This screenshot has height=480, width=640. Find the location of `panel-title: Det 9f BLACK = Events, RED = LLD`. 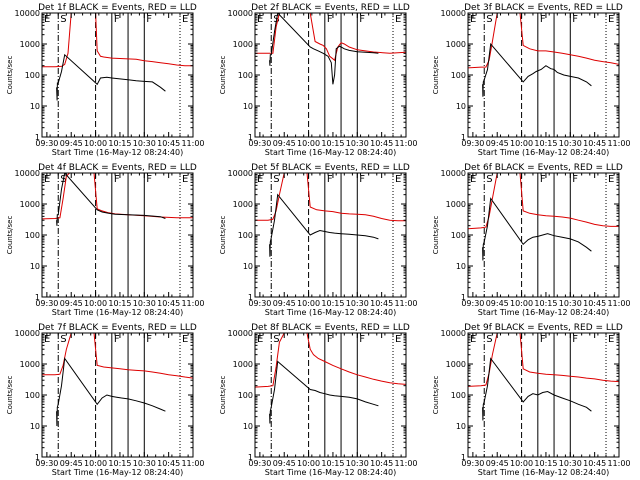

panel-title: Det 9f BLACK = Events, RED = LLD is located at coordinates (543, 328).